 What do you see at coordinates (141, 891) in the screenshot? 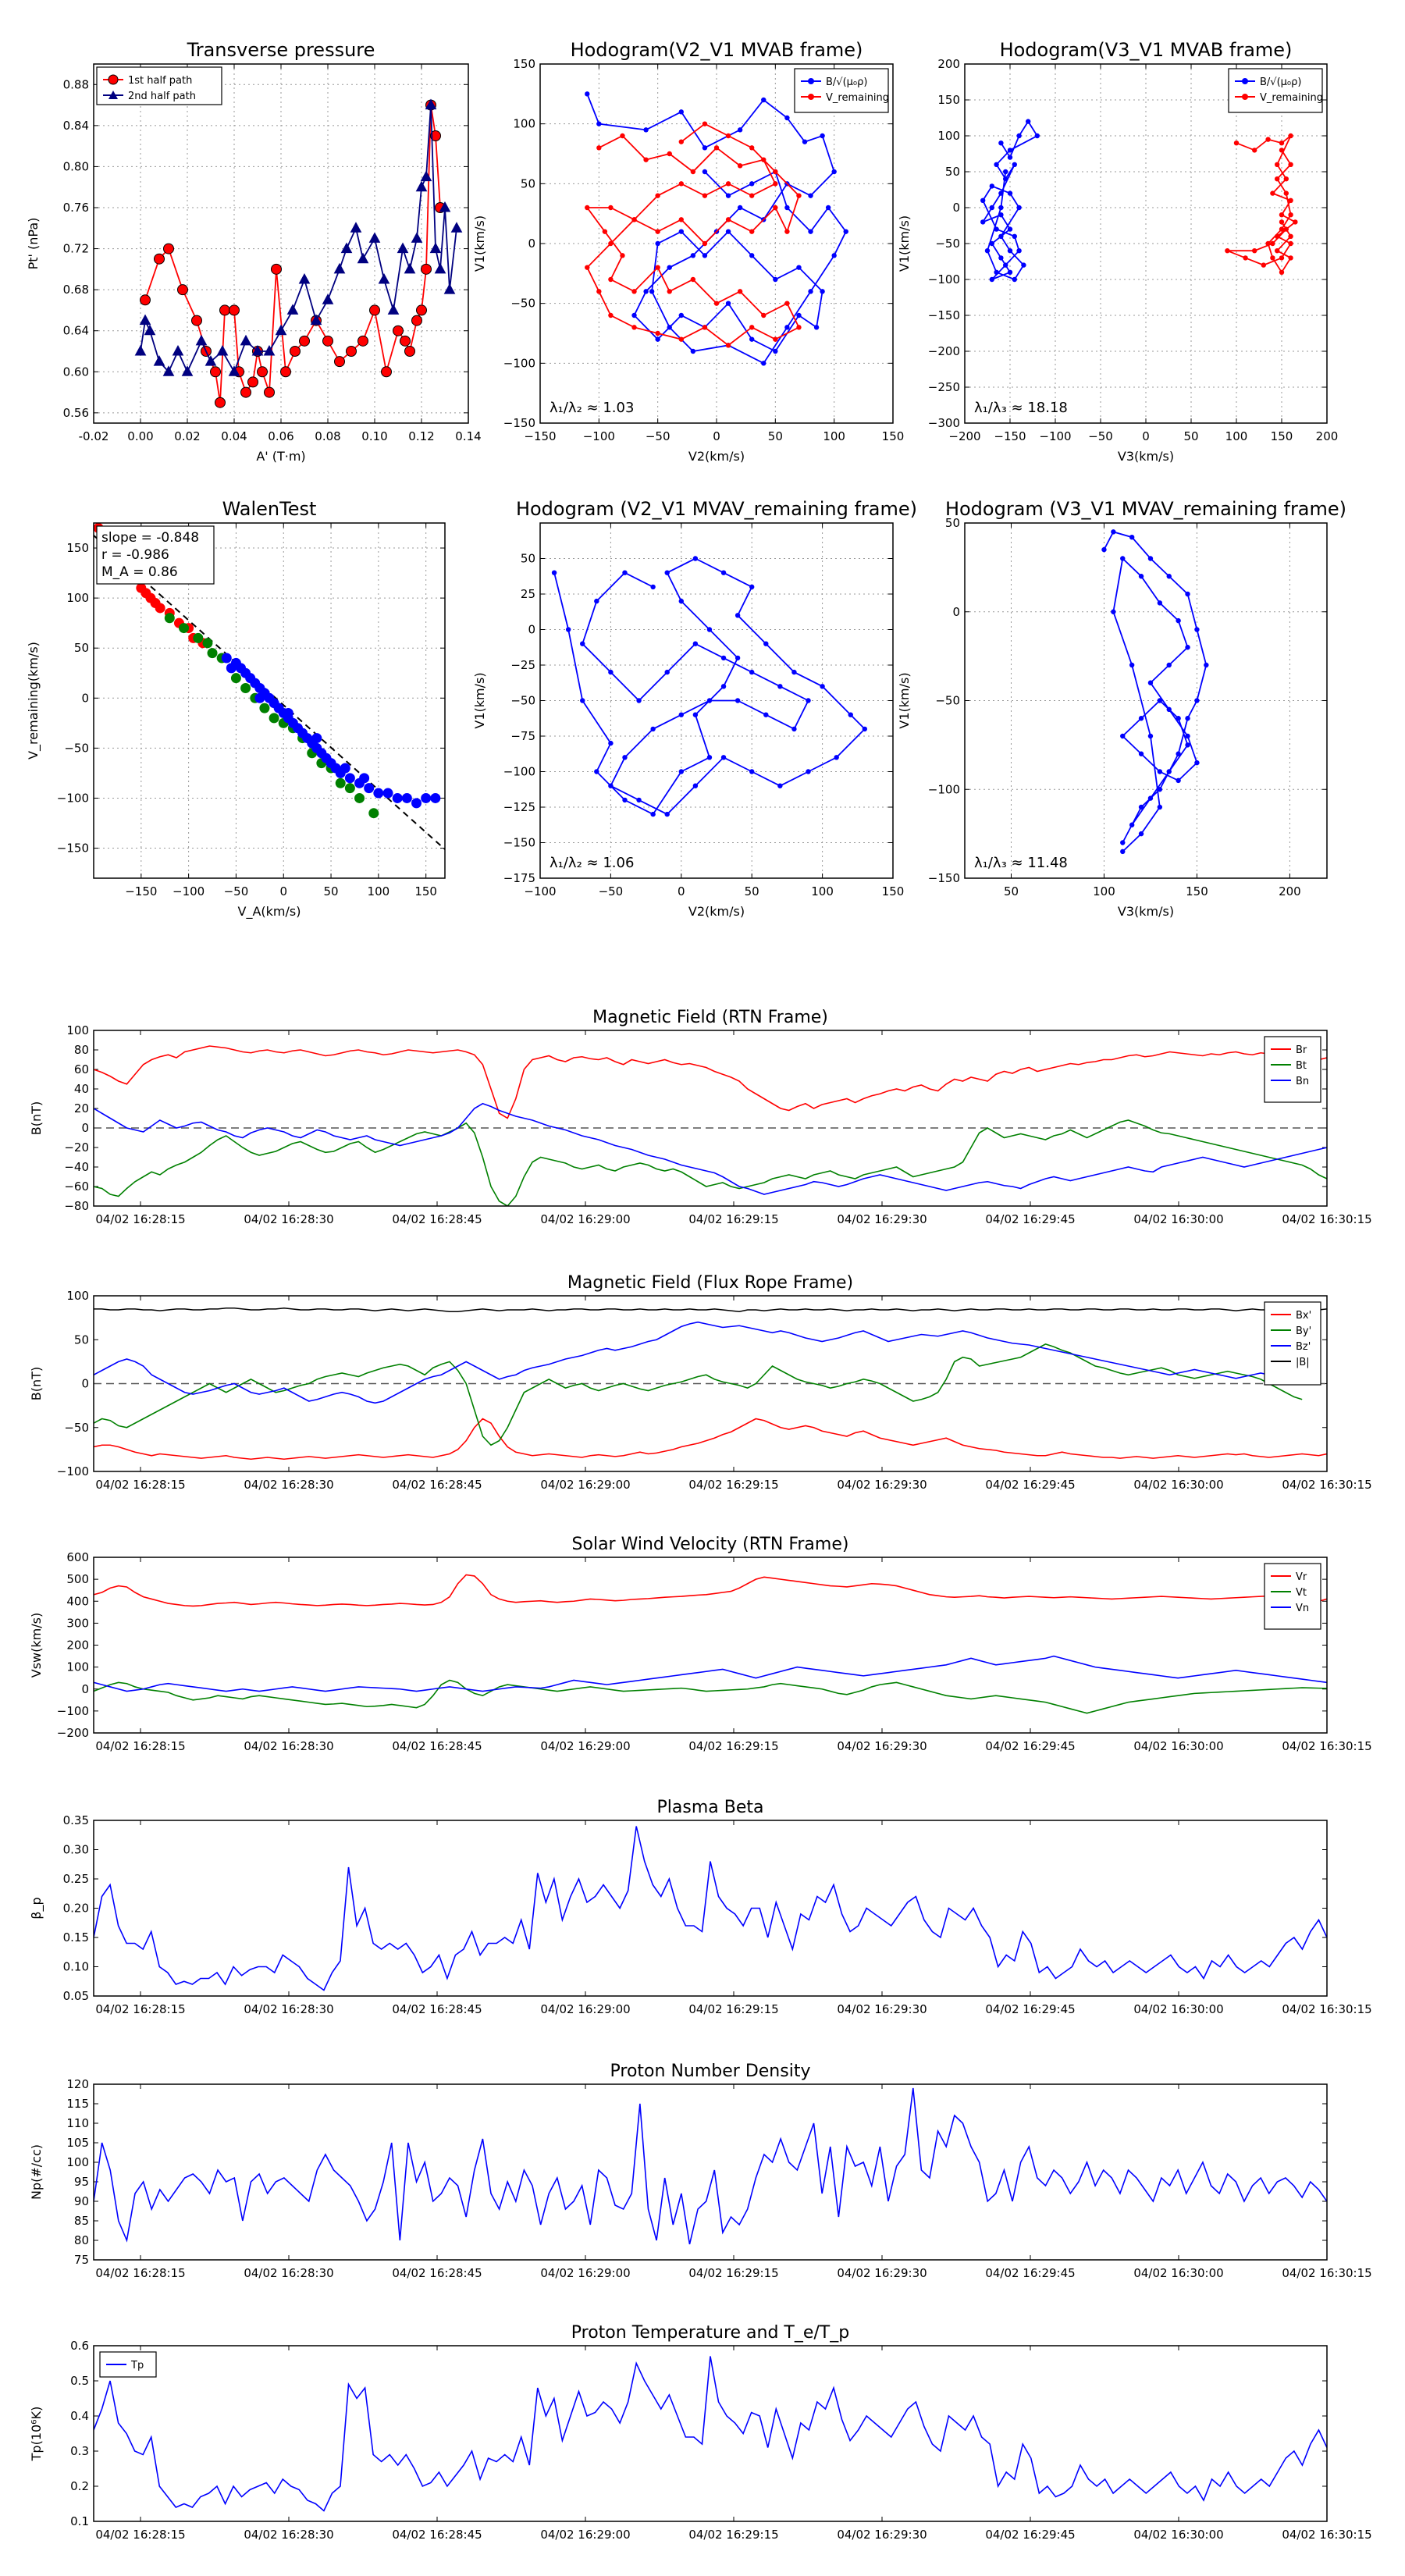
I see `xtick-label: −150` at bounding box center [141, 891].